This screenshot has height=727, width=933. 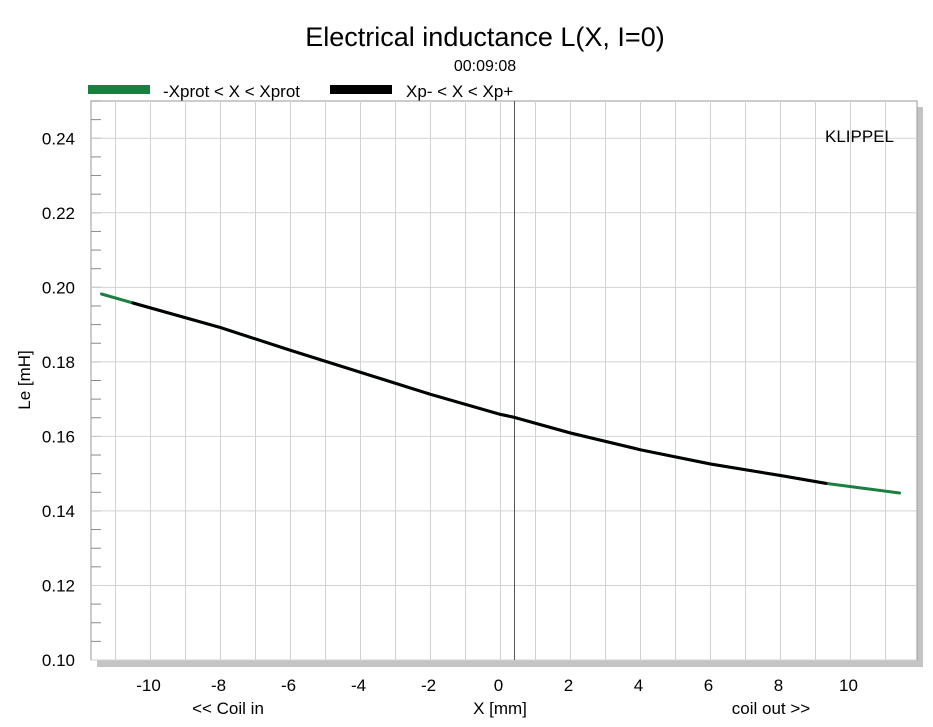 What do you see at coordinates (148, 685) in the screenshot?
I see `x-tick-label: -10` at bounding box center [148, 685].